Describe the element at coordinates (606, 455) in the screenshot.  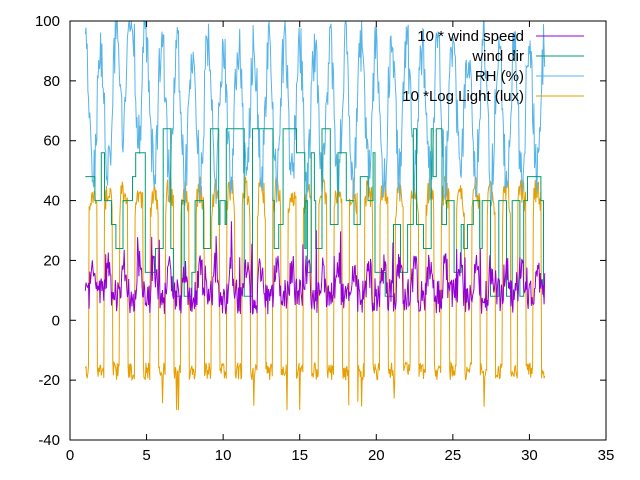
I see `x-tick-label: 35` at that location.